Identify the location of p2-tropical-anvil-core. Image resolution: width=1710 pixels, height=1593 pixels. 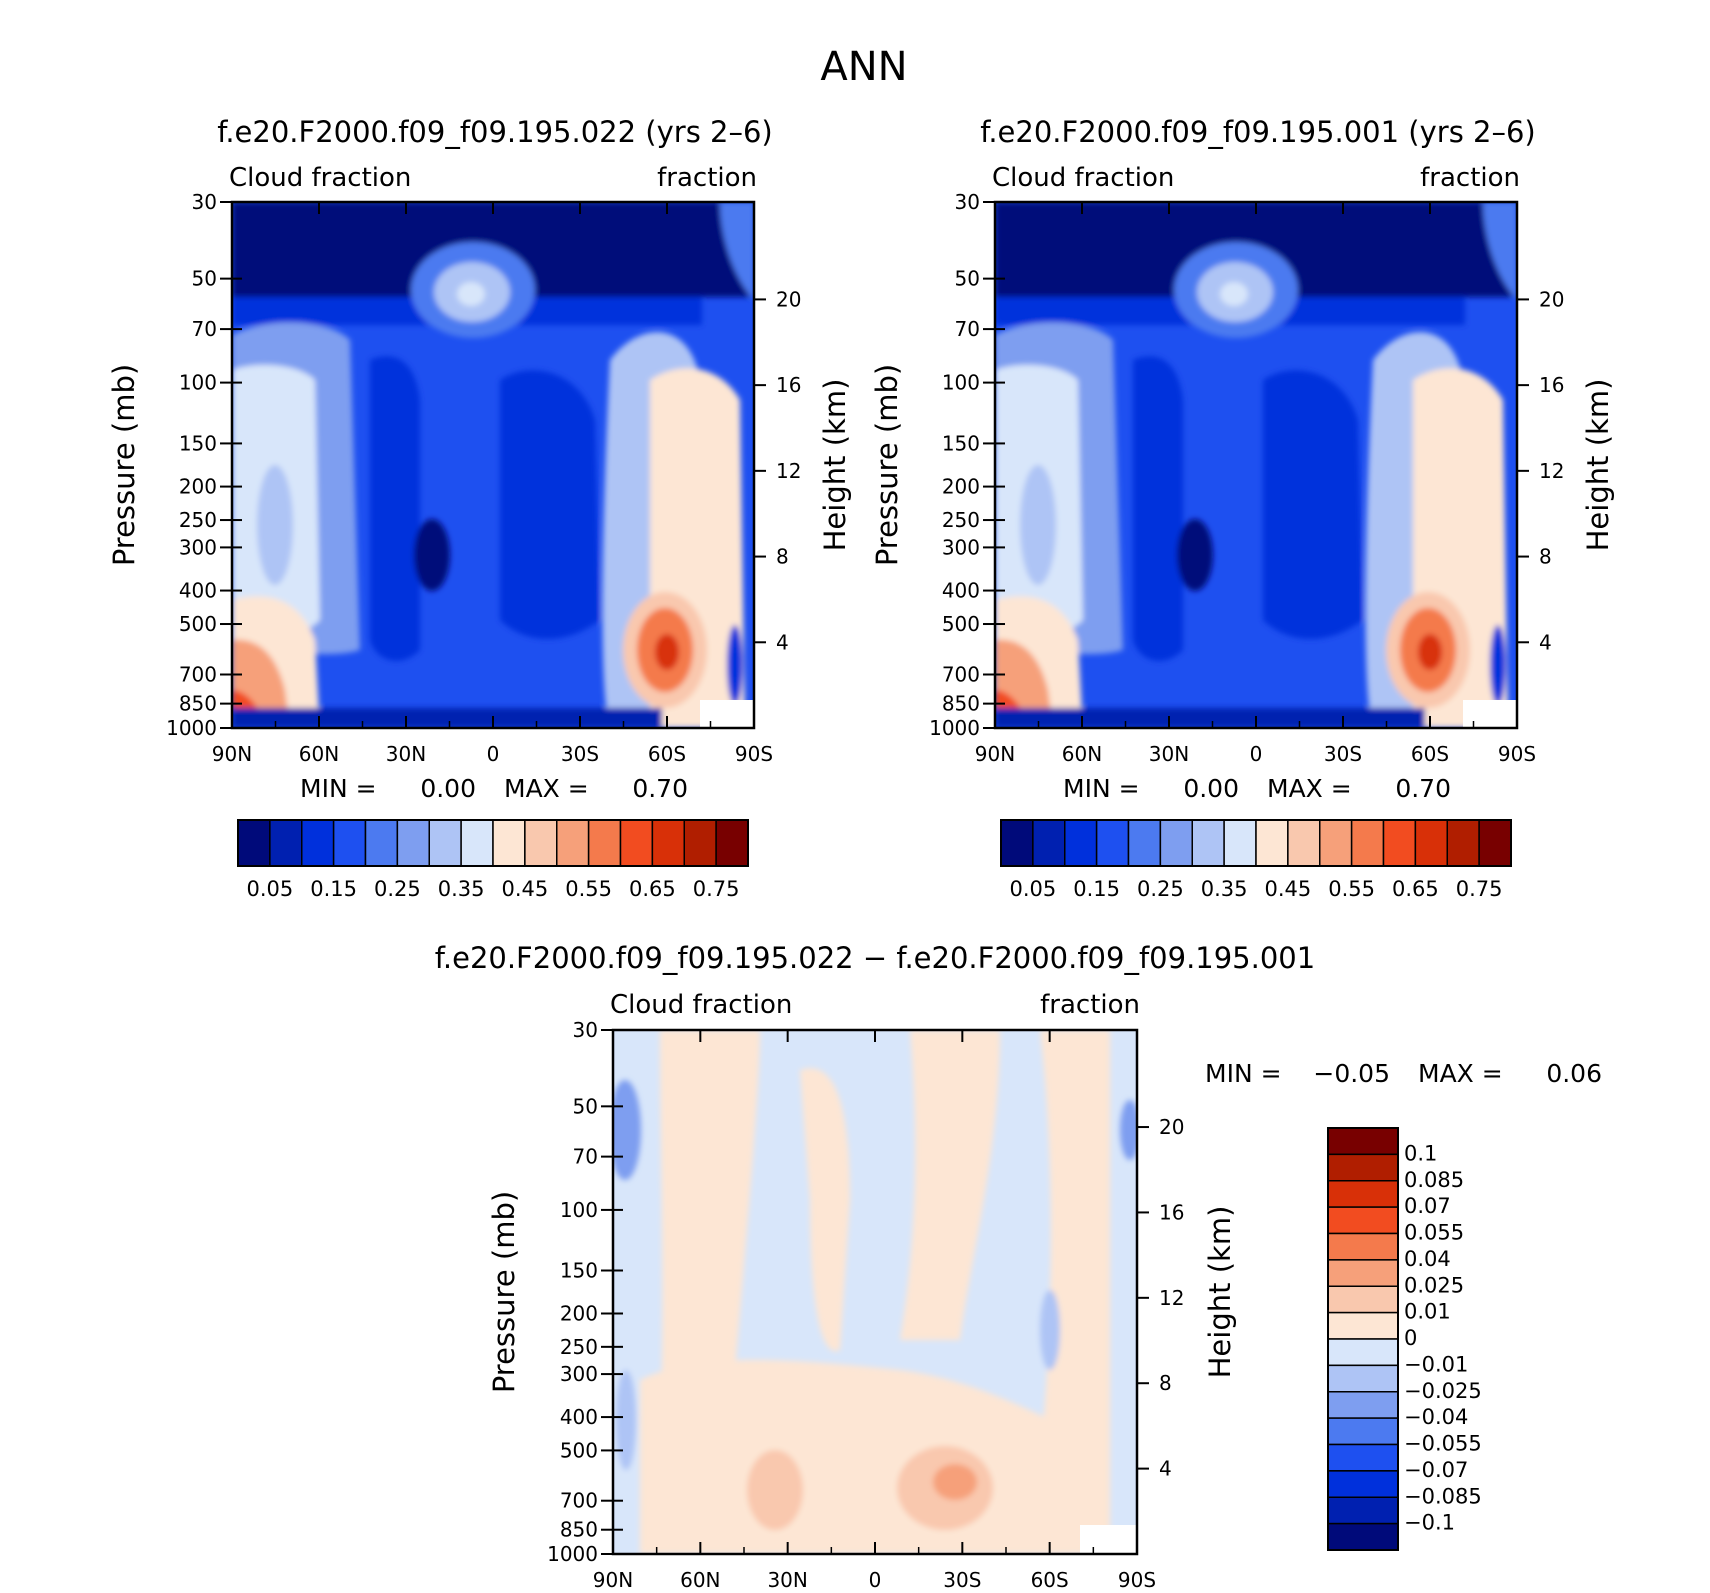
(1234, 294).